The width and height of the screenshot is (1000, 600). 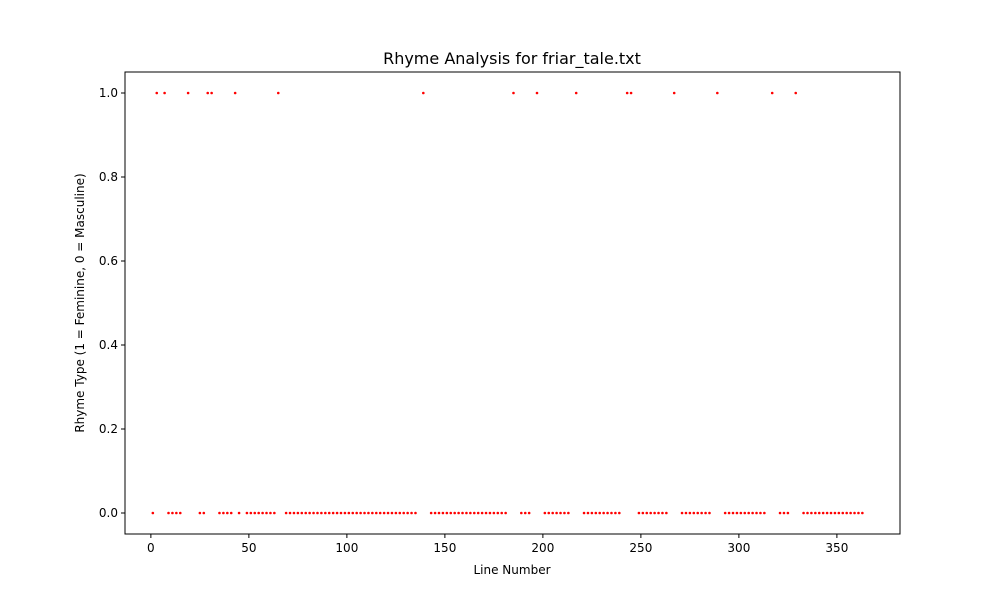 What do you see at coordinates (497, 544) in the screenshot?
I see `x-axis-ticks: 0 50 100 150 200 250 300 350` at bounding box center [497, 544].